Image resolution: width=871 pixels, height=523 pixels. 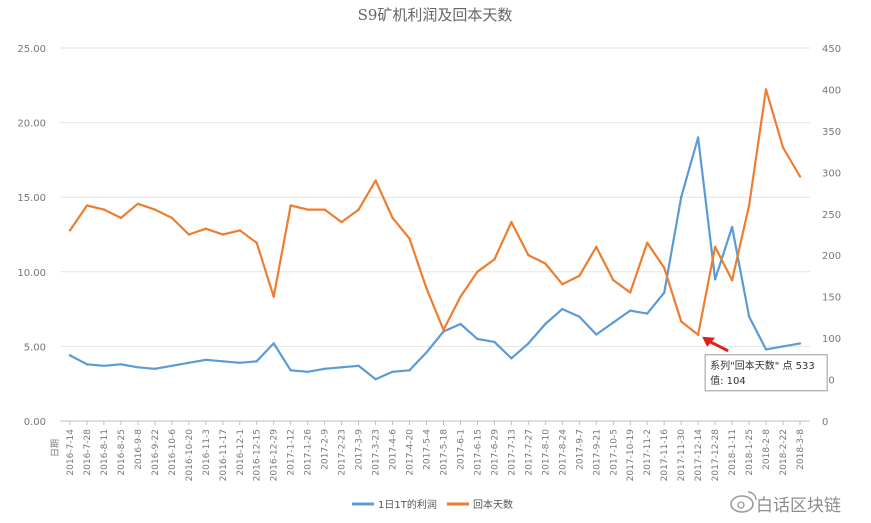 I want to click on legend-label: 回本天数, so click(x=493, y=504).